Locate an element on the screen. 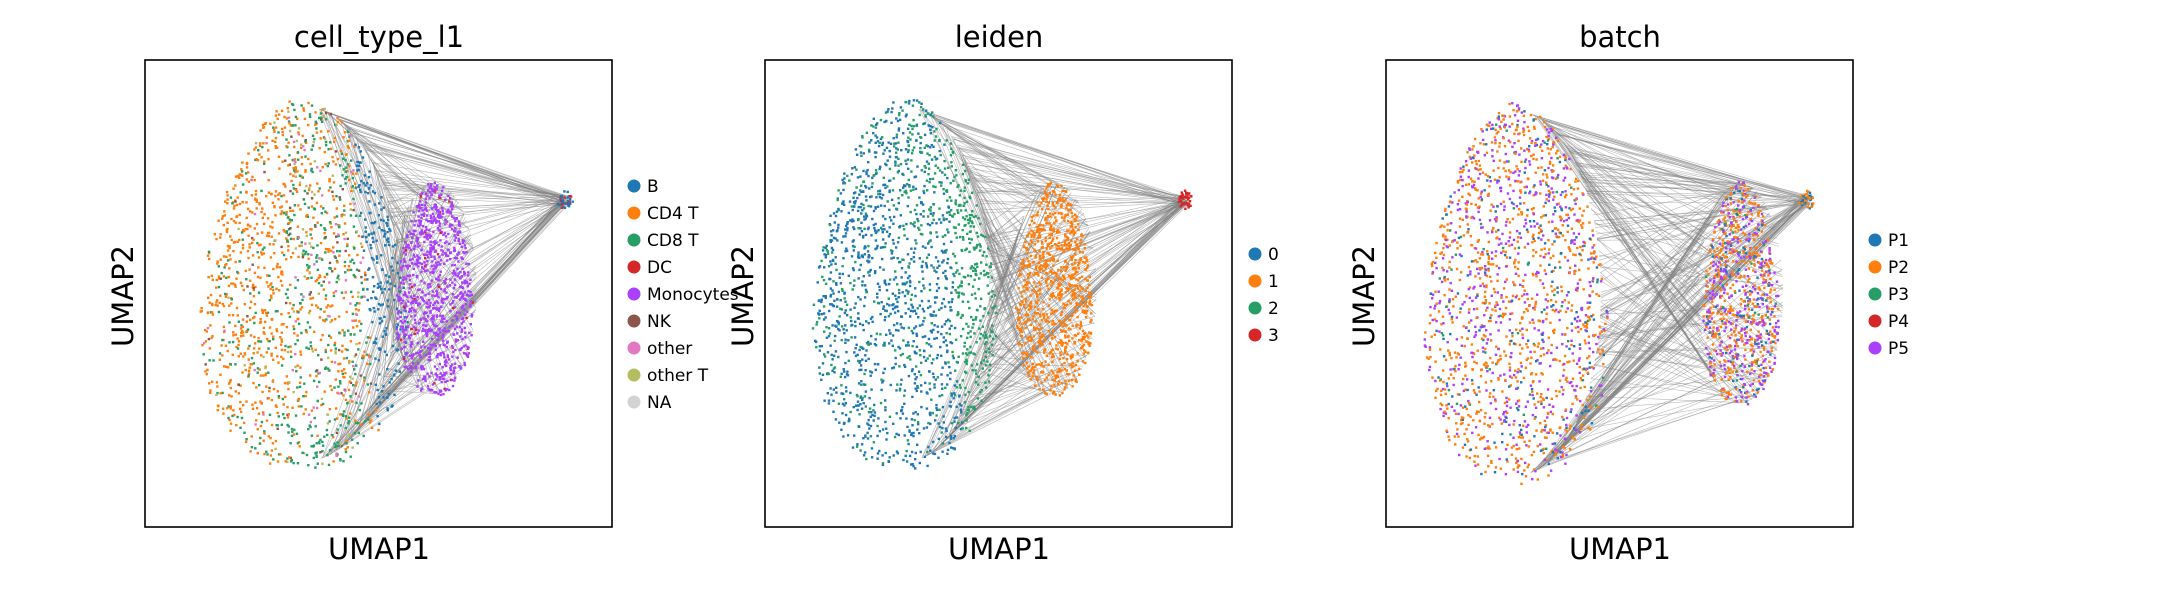 This screenshot has width=2173, height=600. points-layer is located at coordinates (1002, 284).